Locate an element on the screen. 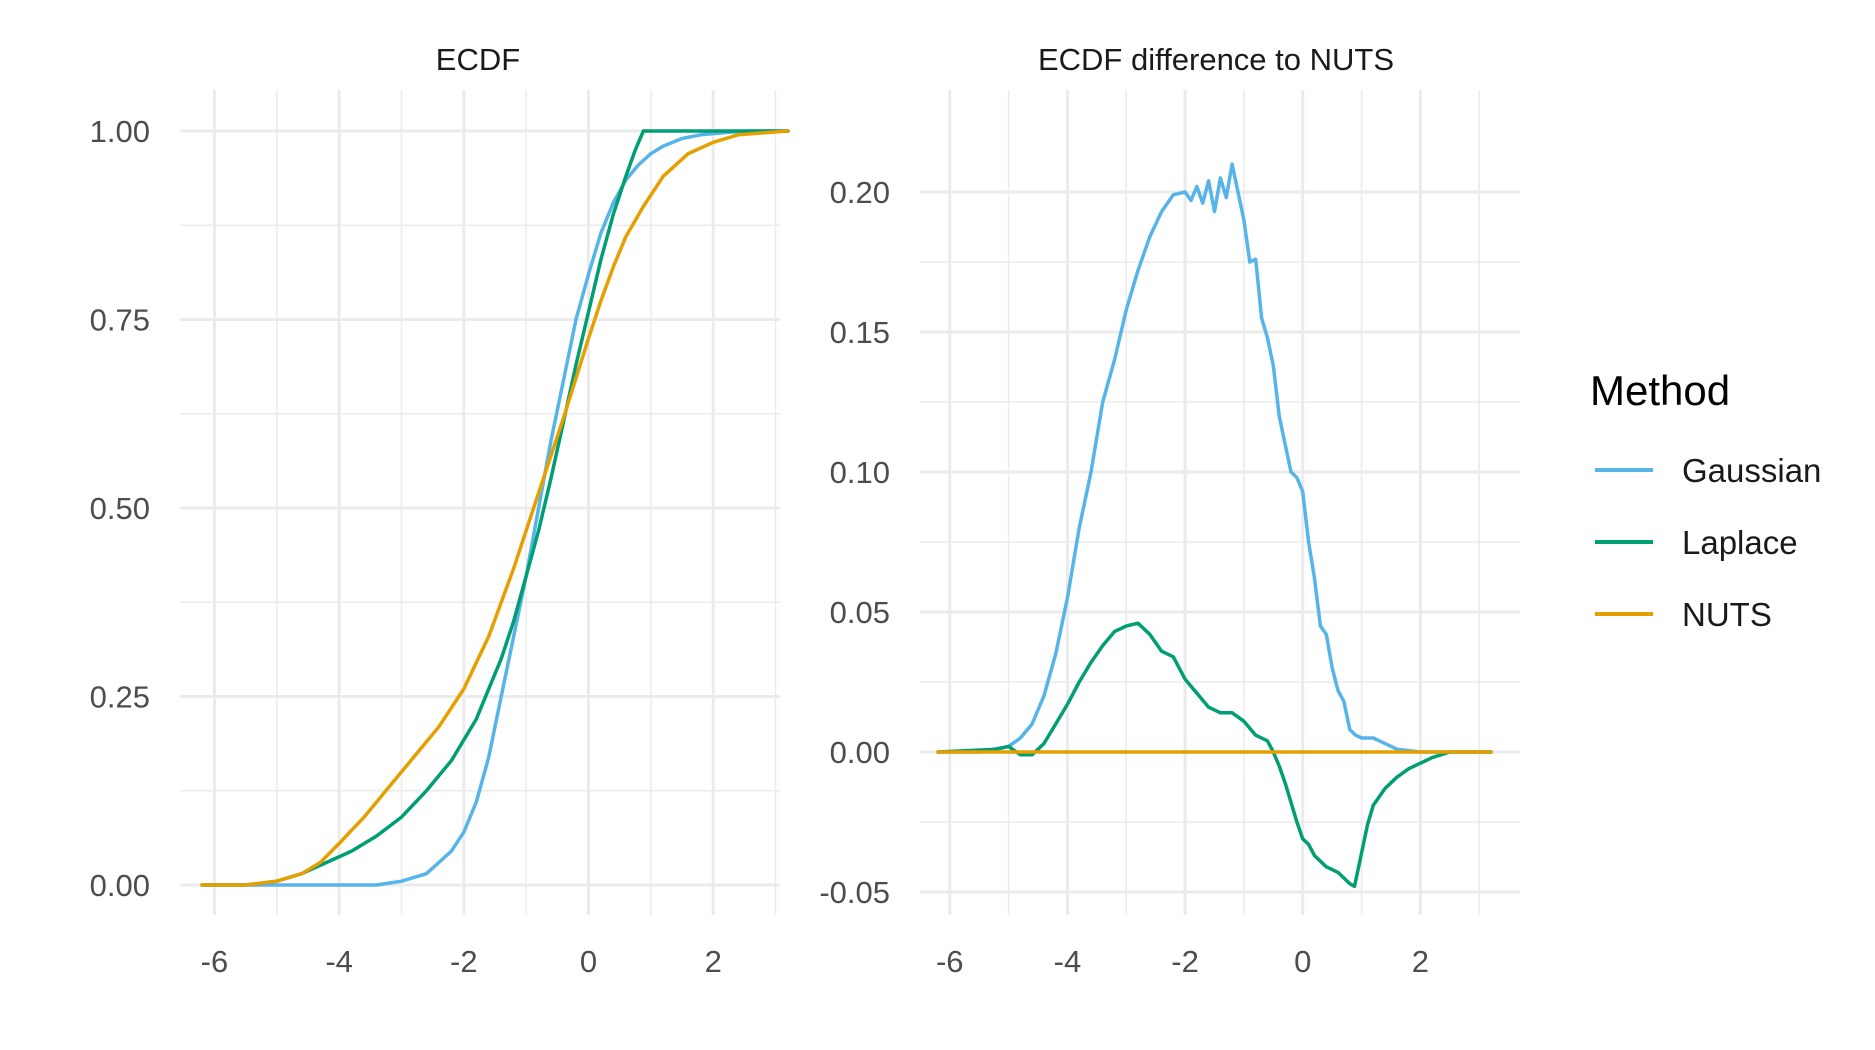  difference-x-tick-label: -4 is located at coordinates (1068, 961).